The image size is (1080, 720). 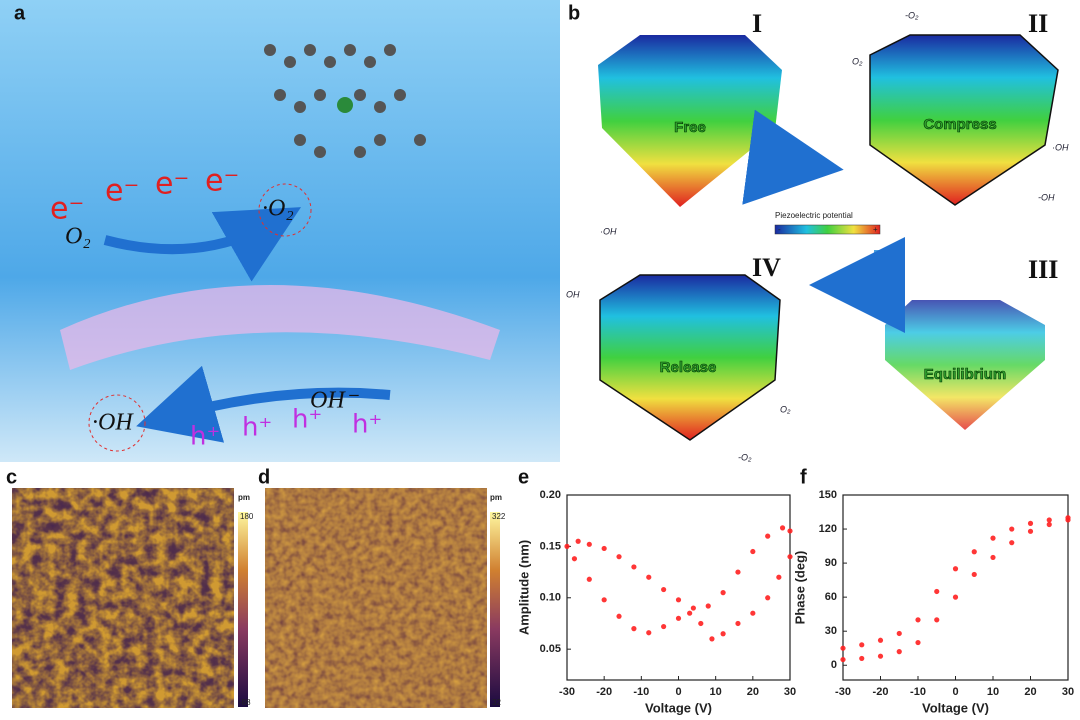 What do you see at coordinates (247, 516) in the screenshot?
I see `colorbar-max: 180` at bounding box center [247, 516].